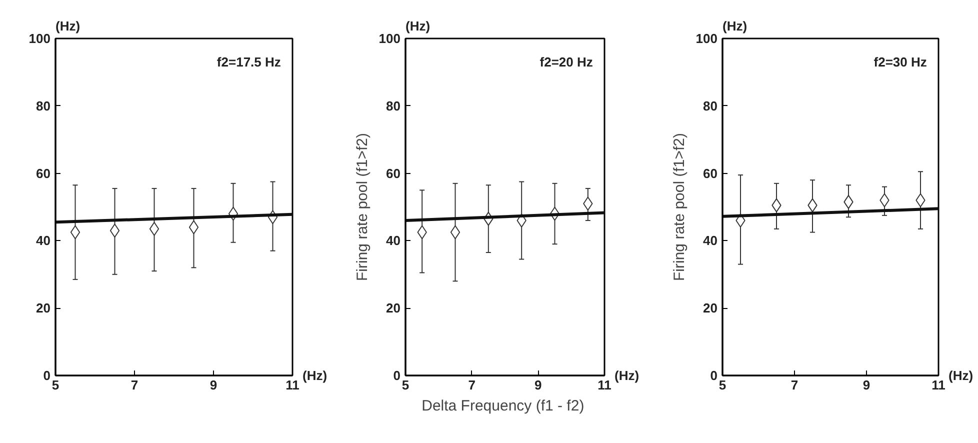 The height and width of the screenshot is (443, 978). I want to click on x-axis-title: Delta Frequency (f1 - f2), so click(503, 406).